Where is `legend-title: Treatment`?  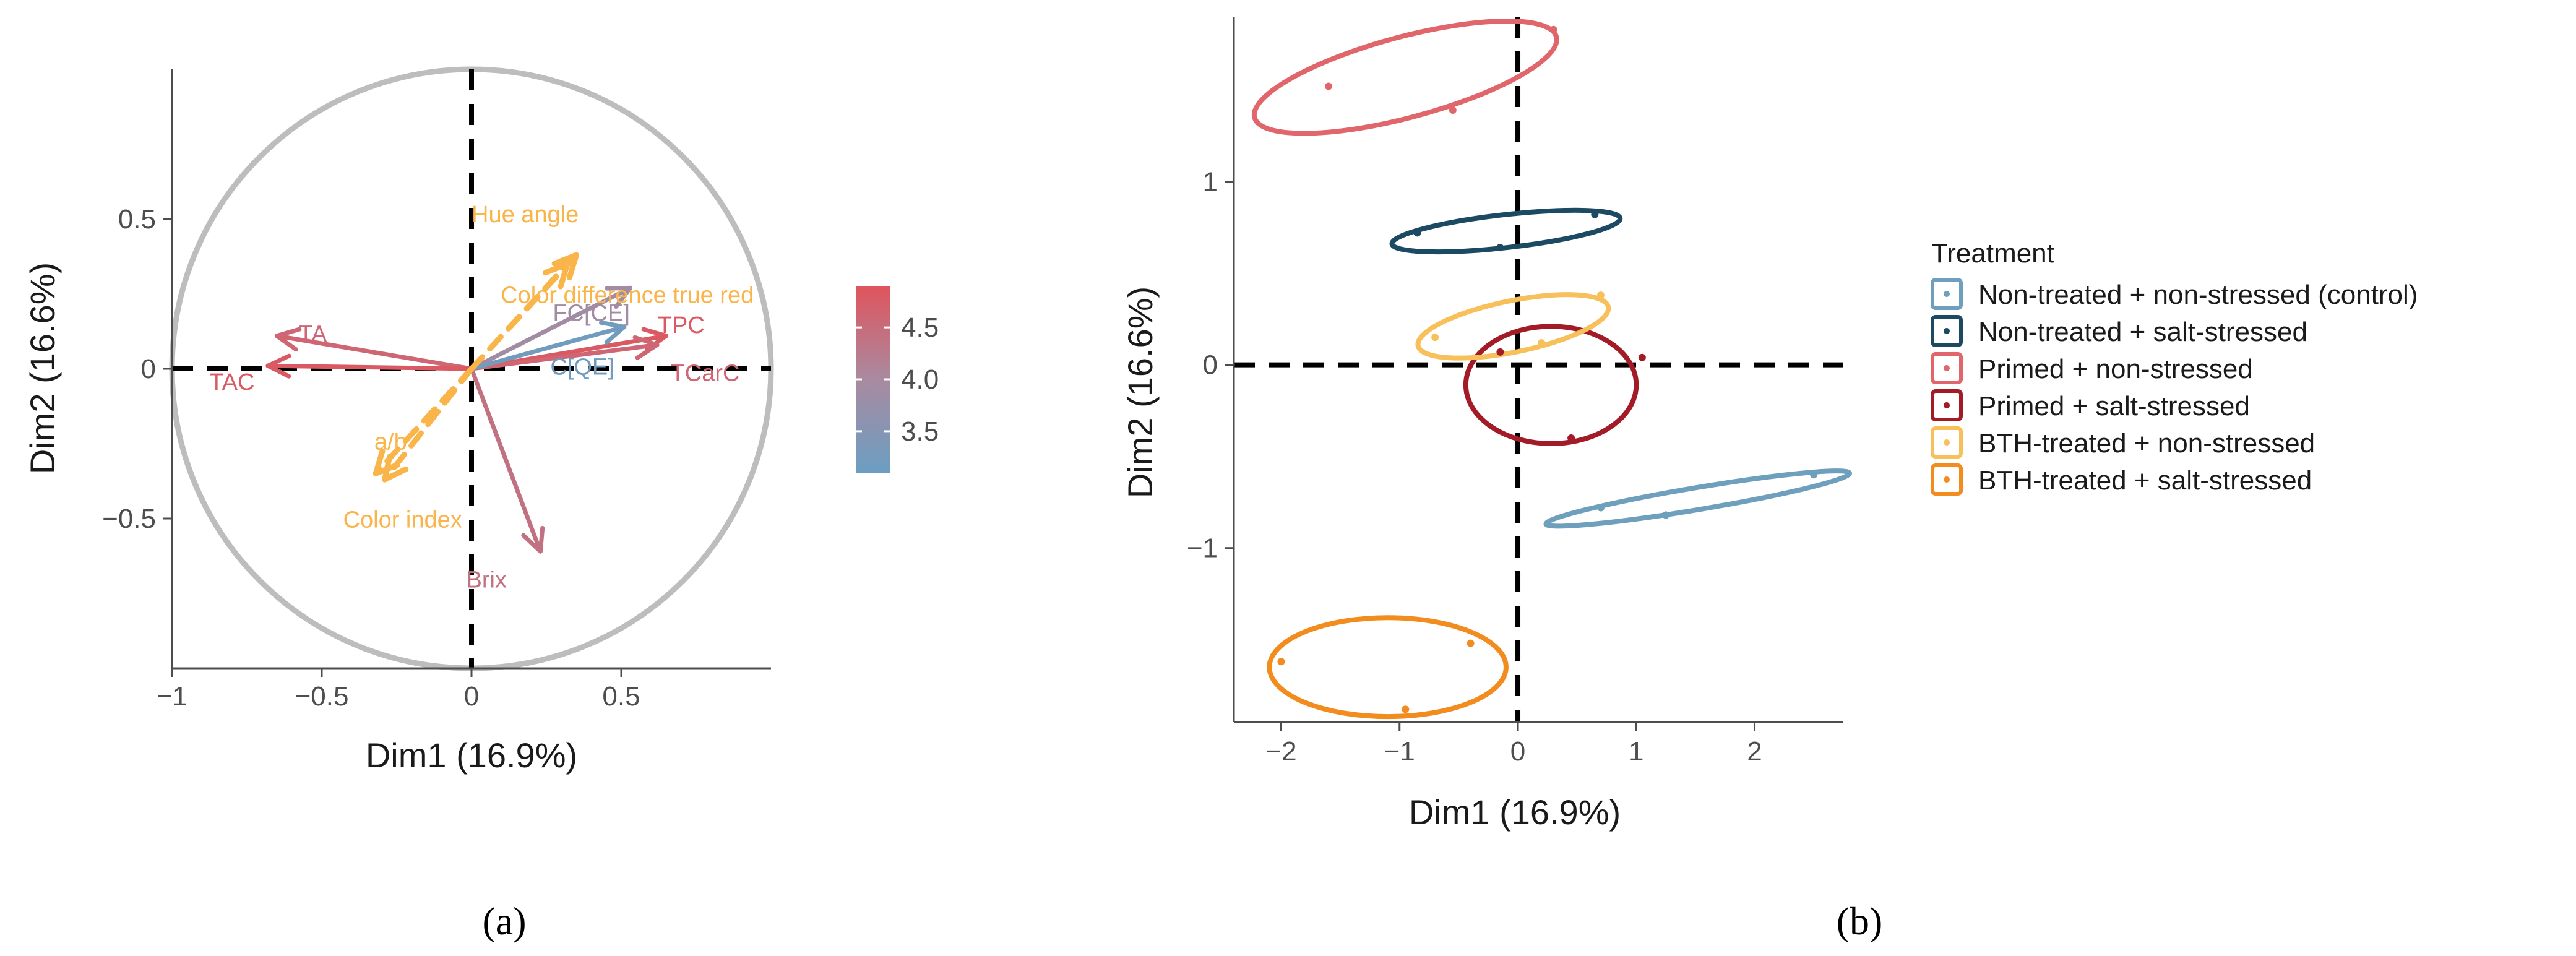 legend-title: Treatment is located at coordinates (1992, 253).